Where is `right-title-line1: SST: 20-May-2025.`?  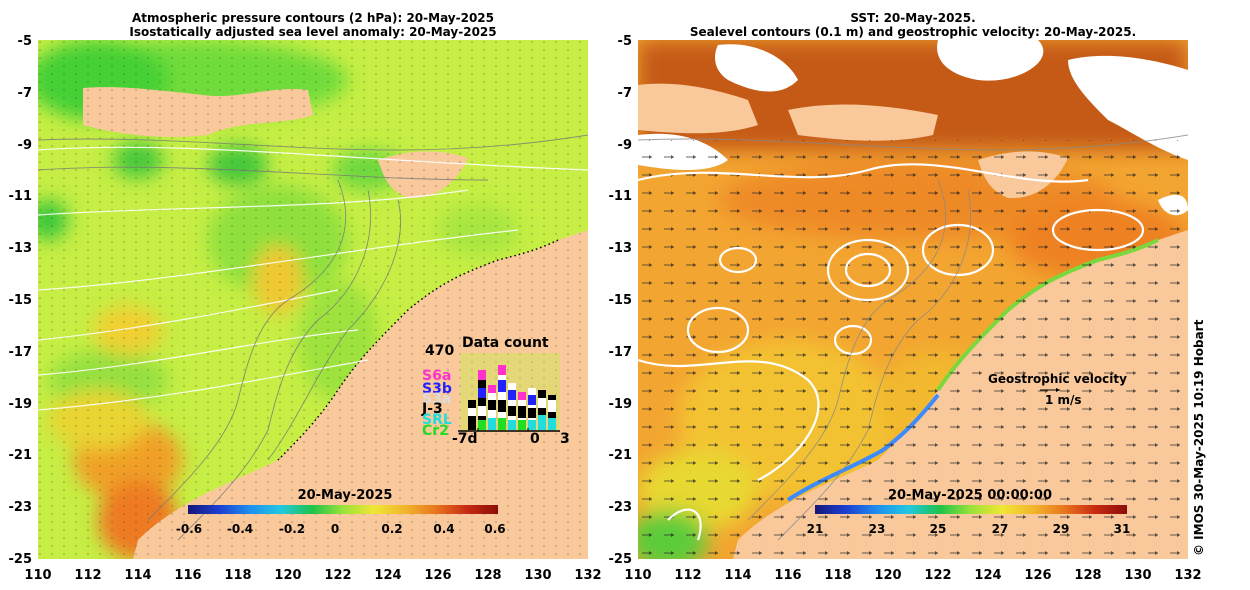 right-title-line1: SST: 20-May-2025. is located at coordinates (913, 18).